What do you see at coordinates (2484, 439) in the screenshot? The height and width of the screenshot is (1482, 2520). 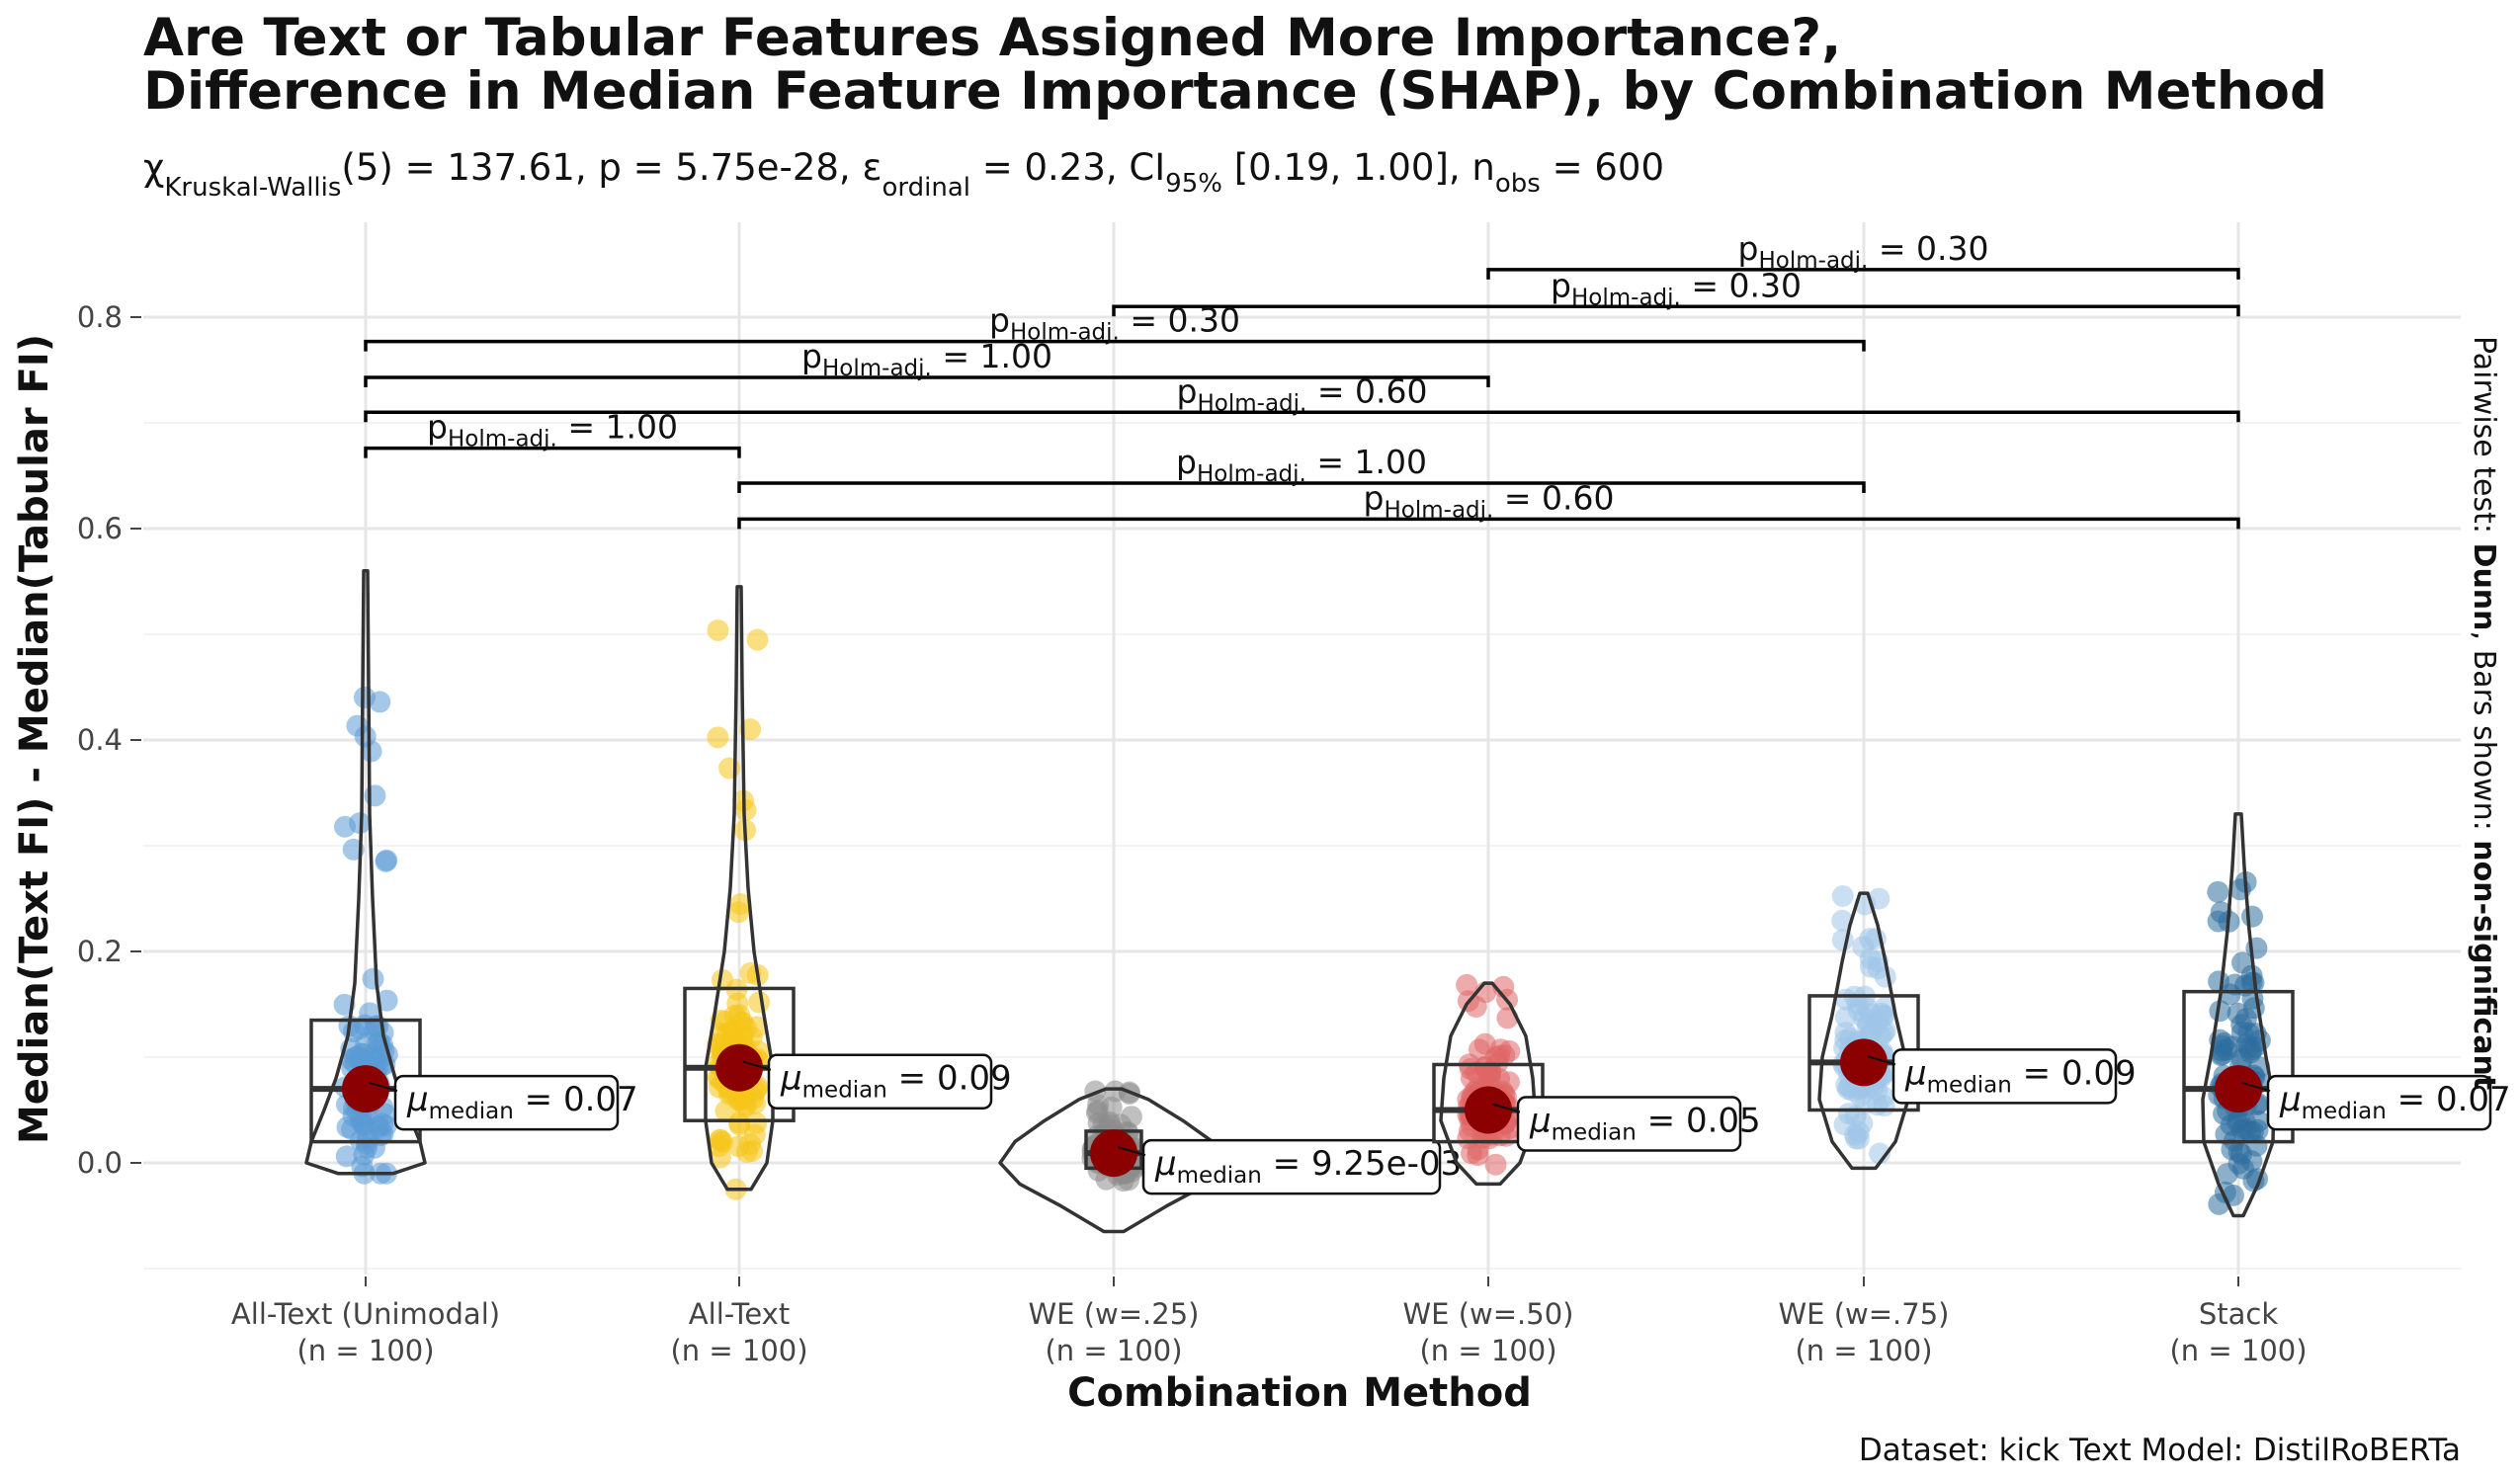 I see `pairwise-note-prefix: Pairwise test:` at bounding box center [2484, 439].